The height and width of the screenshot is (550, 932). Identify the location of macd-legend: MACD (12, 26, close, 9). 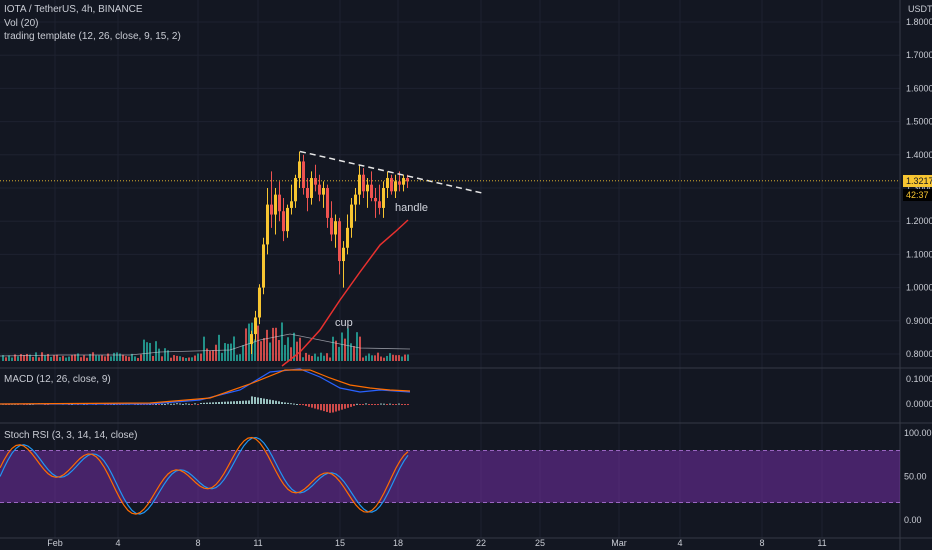
(57, 379).